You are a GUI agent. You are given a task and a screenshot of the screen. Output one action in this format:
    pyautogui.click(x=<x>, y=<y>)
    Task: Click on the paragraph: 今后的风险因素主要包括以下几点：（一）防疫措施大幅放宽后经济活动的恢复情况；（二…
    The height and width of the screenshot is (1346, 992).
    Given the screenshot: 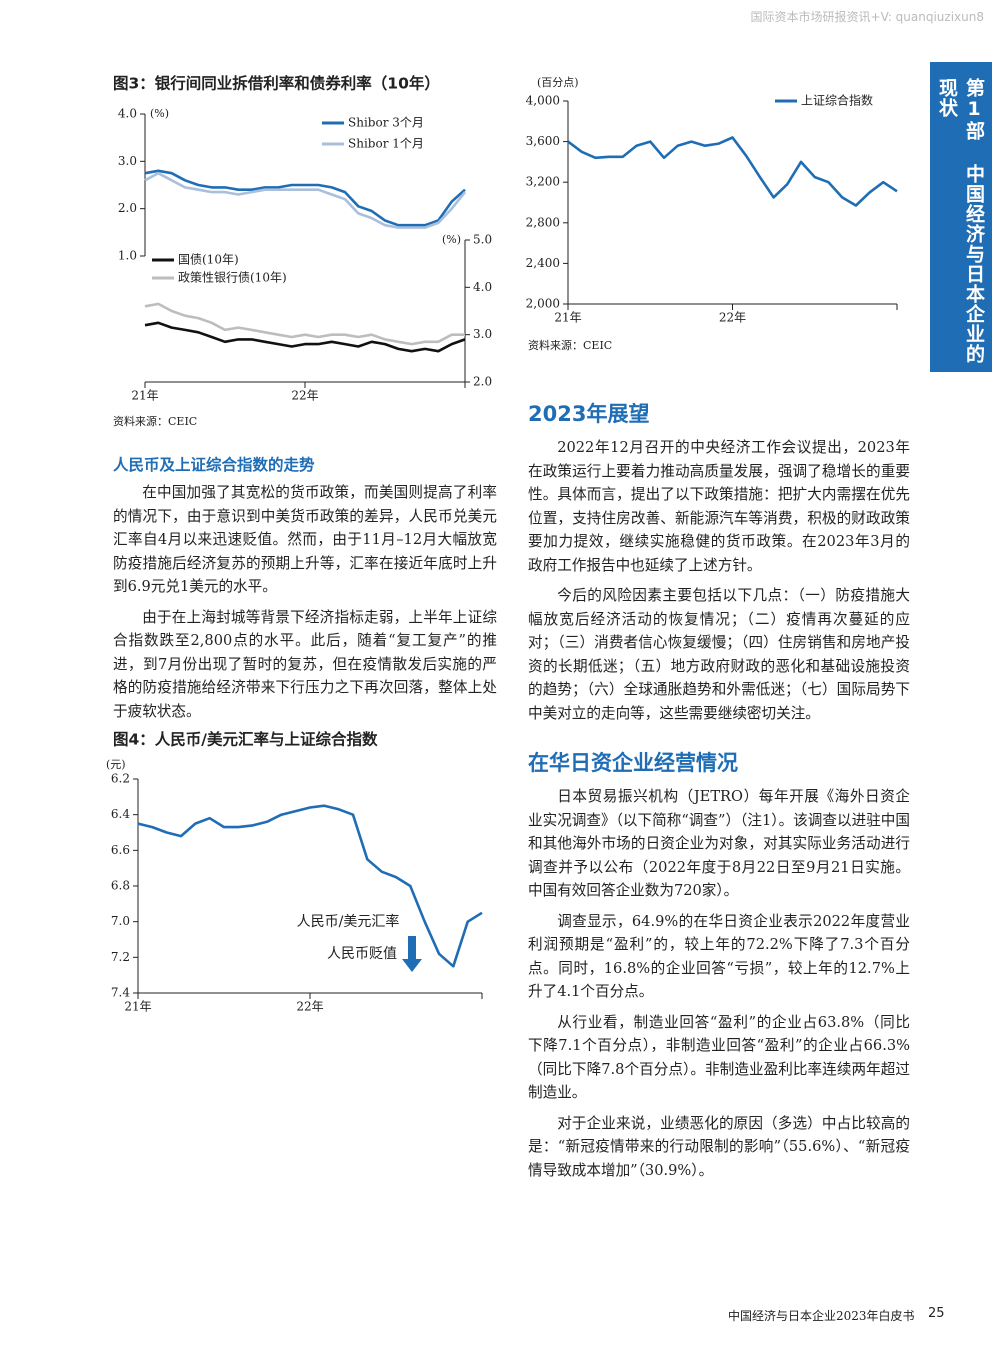 What is the action you would take?
    pyautogui.click(x=719, y=654)
    